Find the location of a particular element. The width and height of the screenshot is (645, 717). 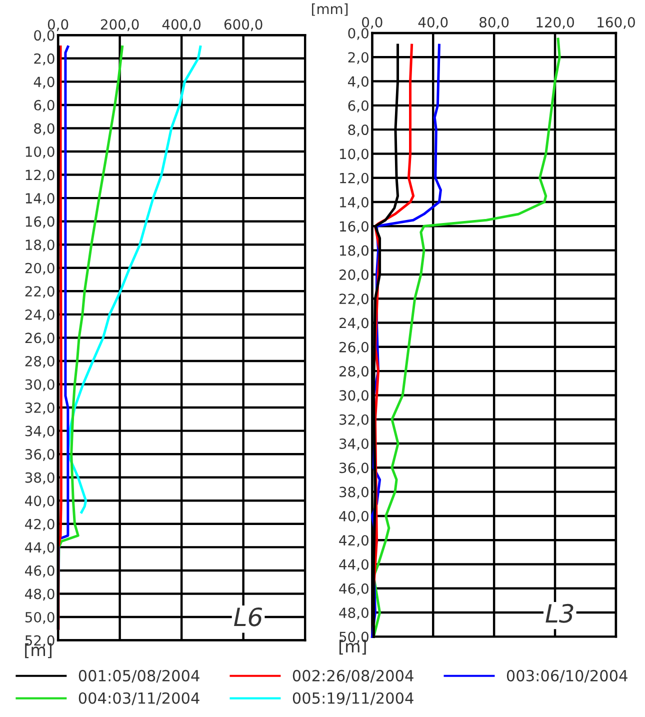

legend-label: 002:26/08/2004 is located at coordinates (353, 676).